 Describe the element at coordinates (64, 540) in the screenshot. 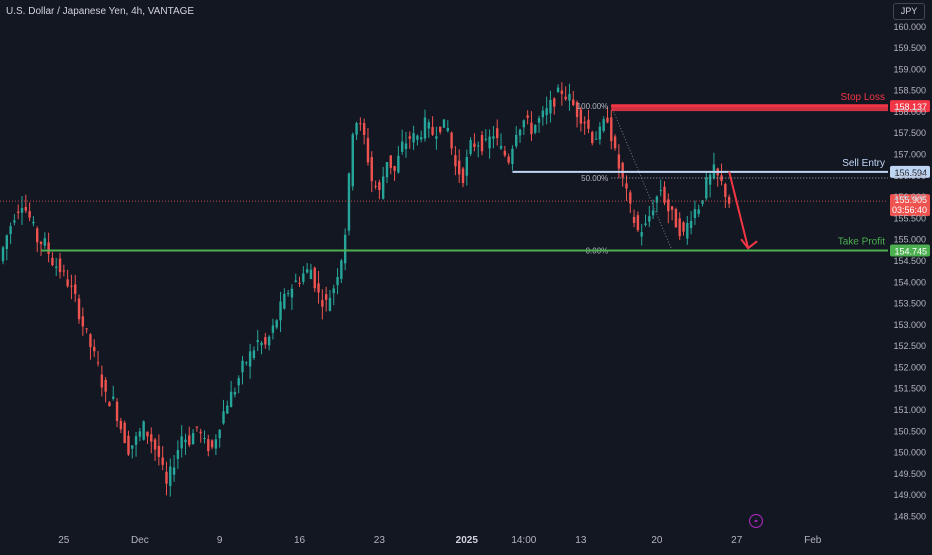

I see `x-tick-label: 25` at that location.